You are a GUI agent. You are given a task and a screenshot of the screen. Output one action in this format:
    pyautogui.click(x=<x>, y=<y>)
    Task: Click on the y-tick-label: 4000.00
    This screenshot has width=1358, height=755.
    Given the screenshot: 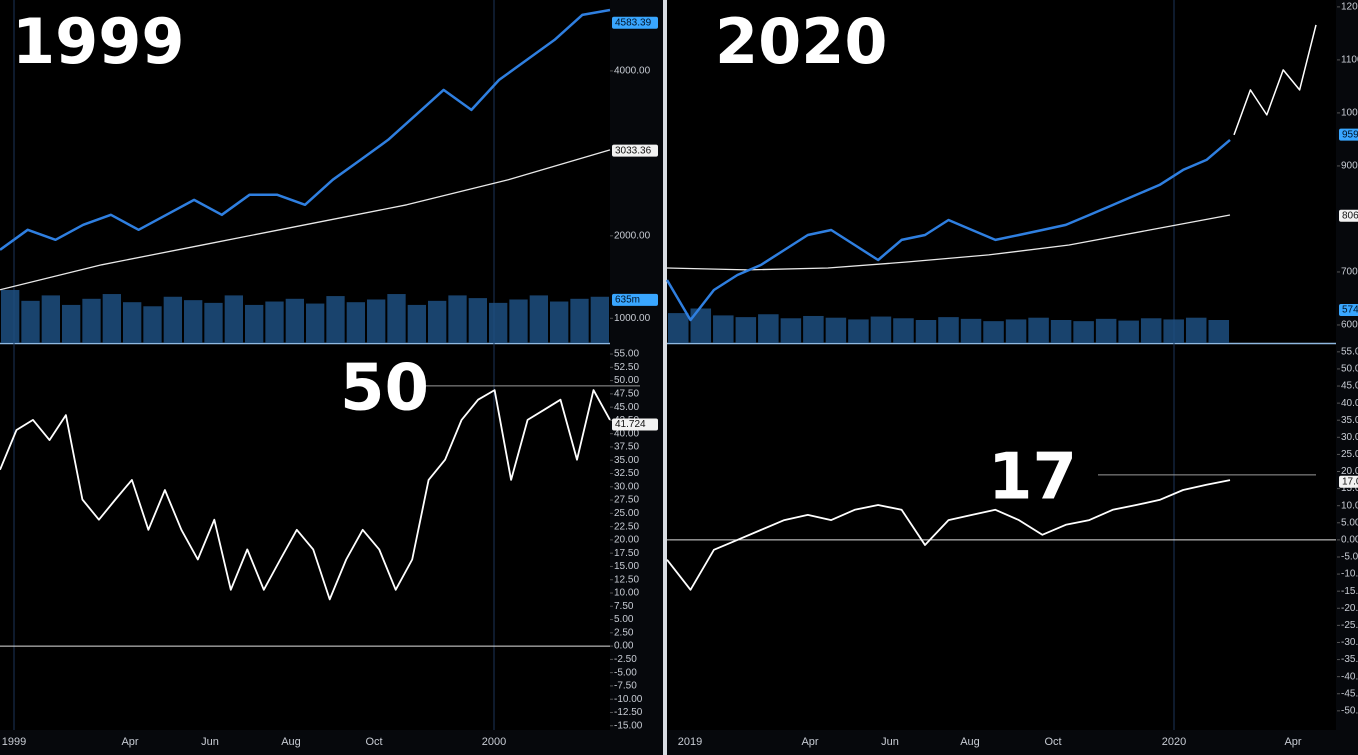 What is the action you would take?
    pyautogui.click(x=632, y=71)
    